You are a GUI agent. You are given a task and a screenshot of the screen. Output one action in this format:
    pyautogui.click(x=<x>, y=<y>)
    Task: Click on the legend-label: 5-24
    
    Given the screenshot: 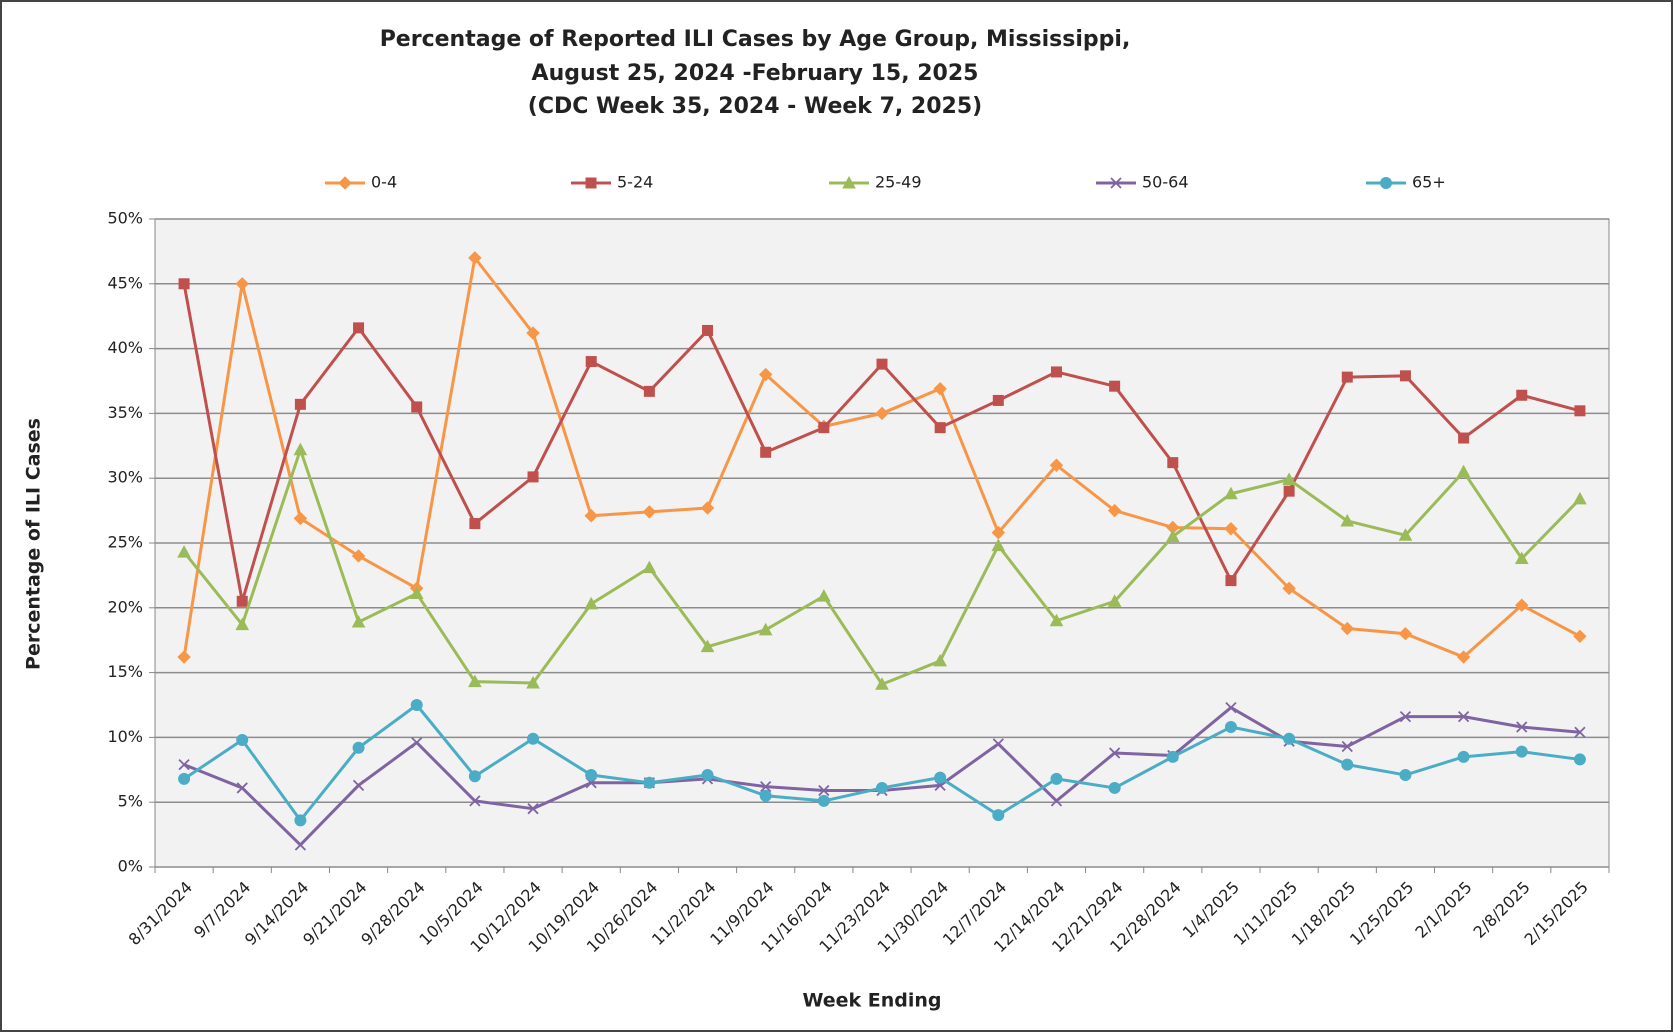 What is the action you would take?
    pyautogui.click(x=635, y=182)
    